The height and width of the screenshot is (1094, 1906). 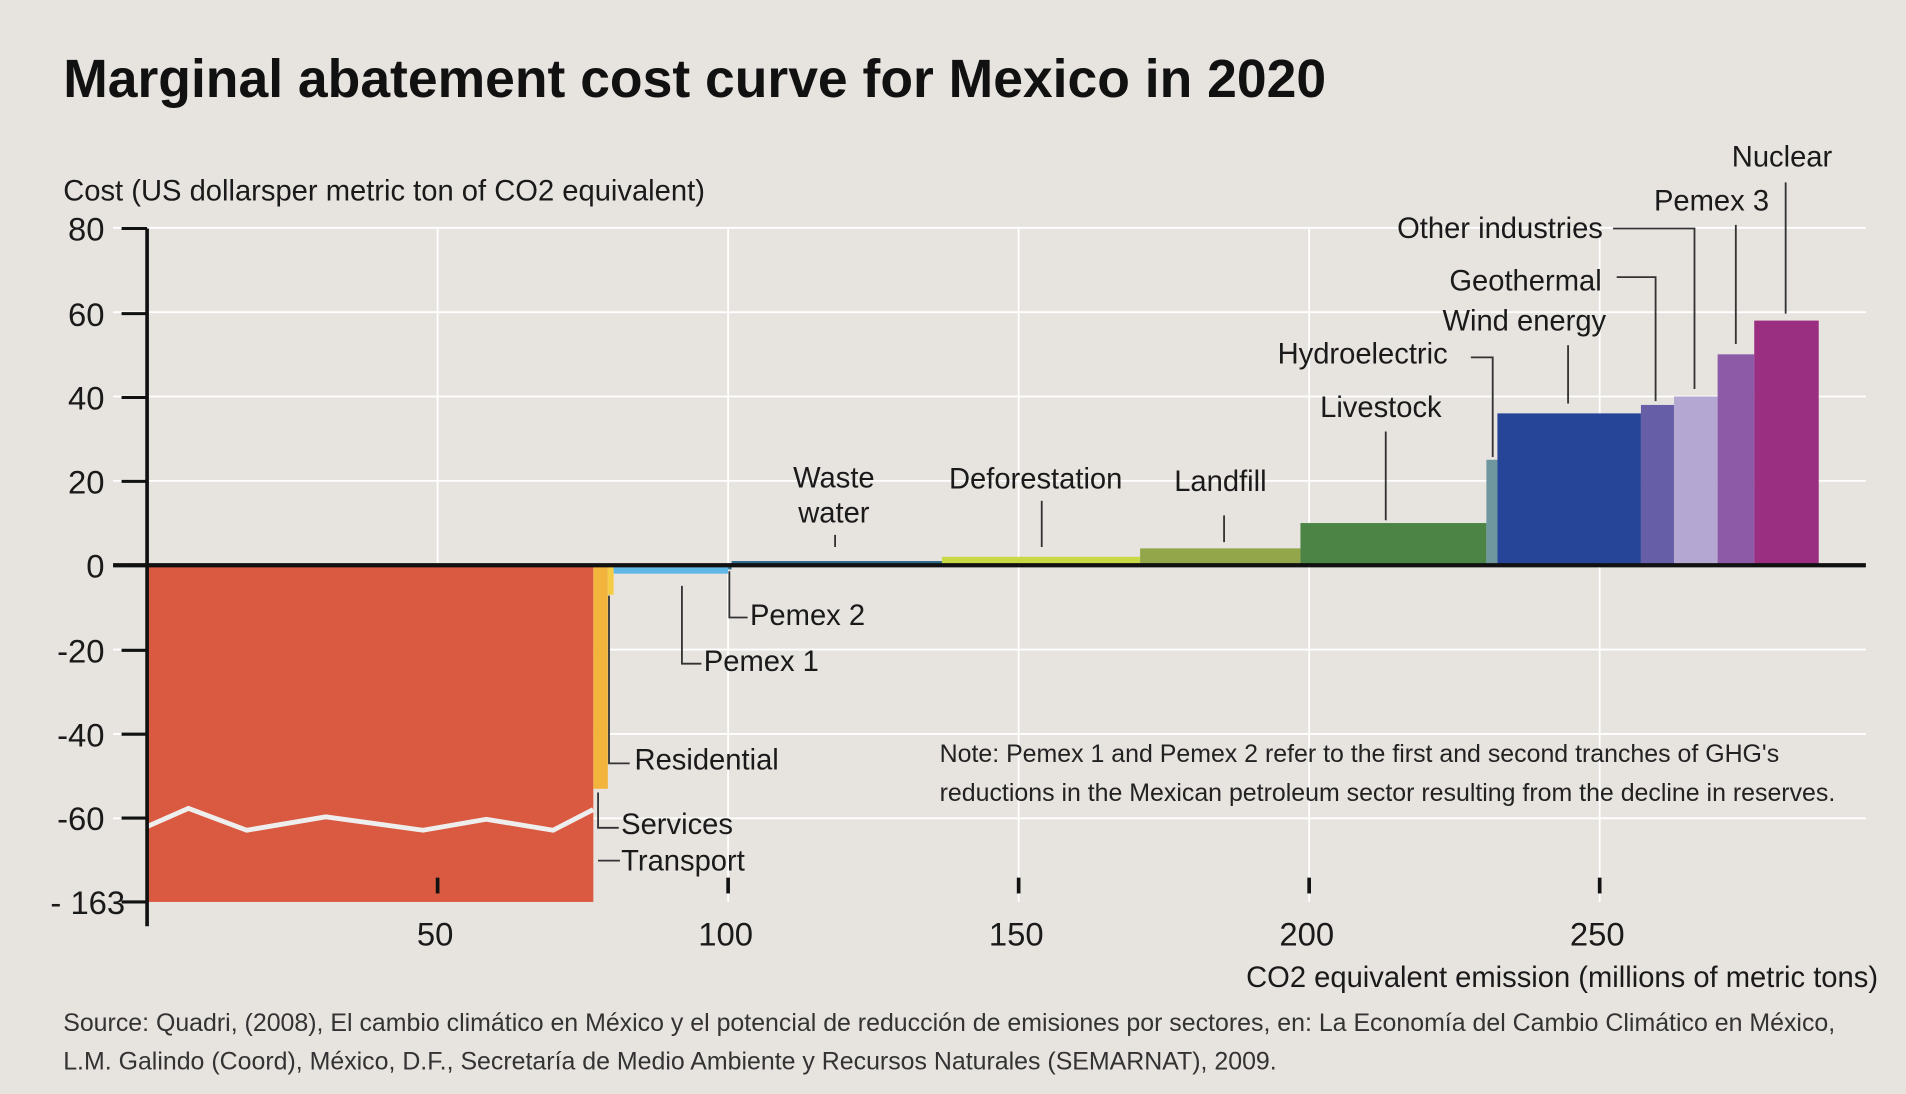 I want to click on label-pemex-3: Pemex 3, so click(x=1711, y=201).